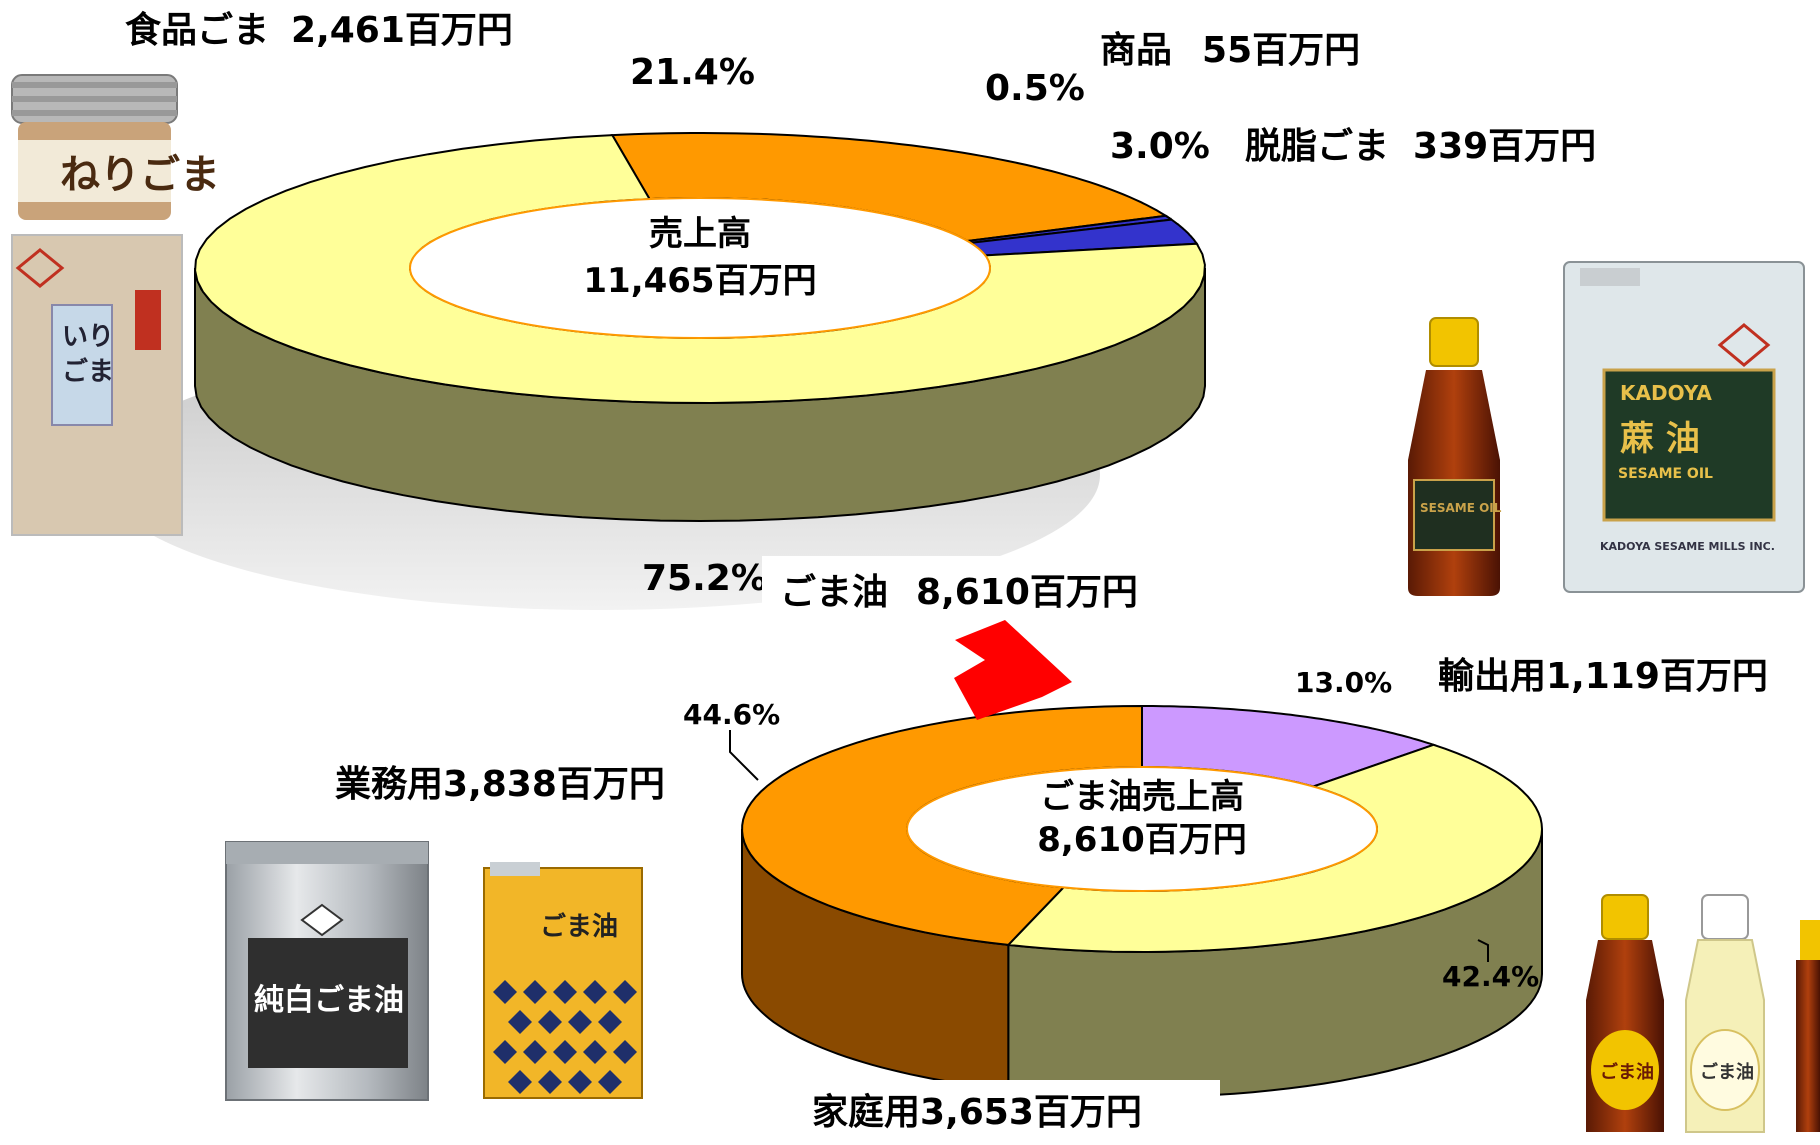 Image resolution: width=1820 pixels, height=1145 pixels. What do you see at coordinates (1160, 146) in the screenshot?
I see `chart1-slice-2-percent: 3.0%` at bounding box center [1160, 146].